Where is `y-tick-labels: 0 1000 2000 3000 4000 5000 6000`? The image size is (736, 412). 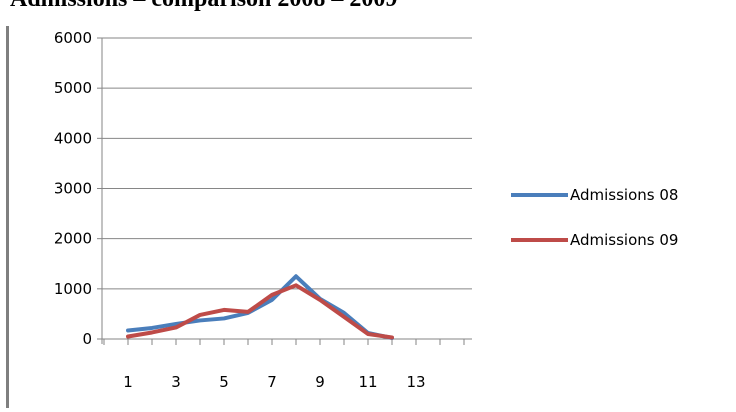
y-tick-labels: 0 1000 2000 3000 4000 5000 6000 is located at coordinates (73, 188).